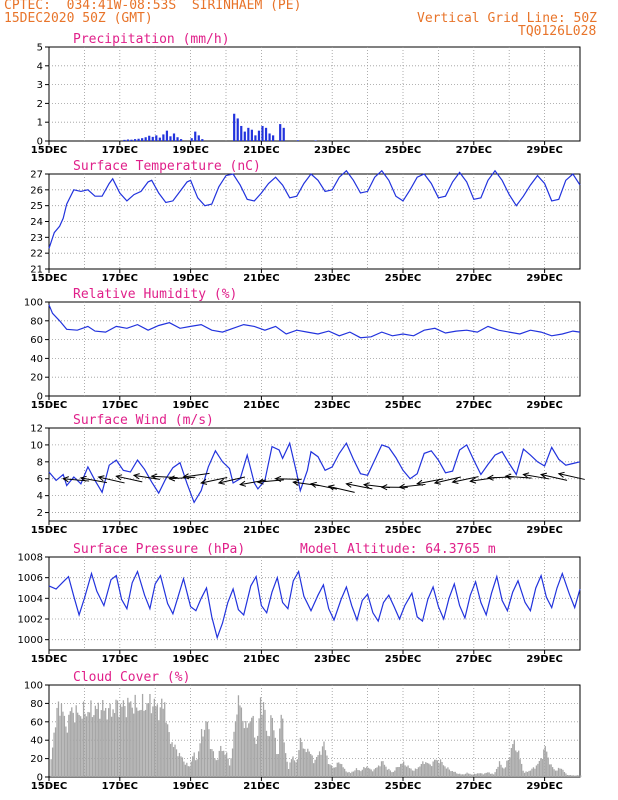  I want to click on precipitation-ytick-label: 3, so click(40, 85).